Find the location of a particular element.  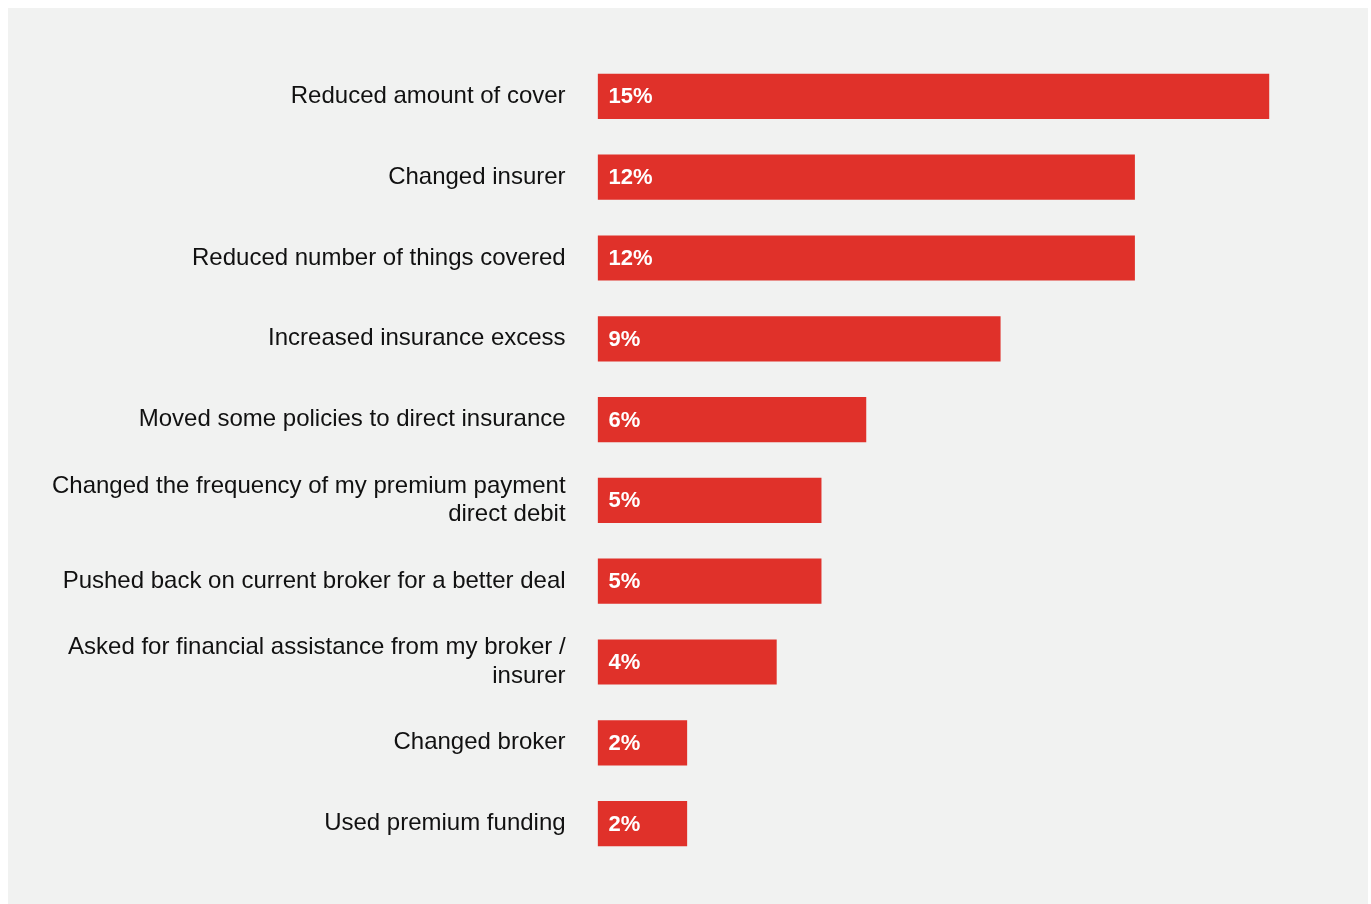

y-tick-label: Changed broker is located at coordinates (479, 741).